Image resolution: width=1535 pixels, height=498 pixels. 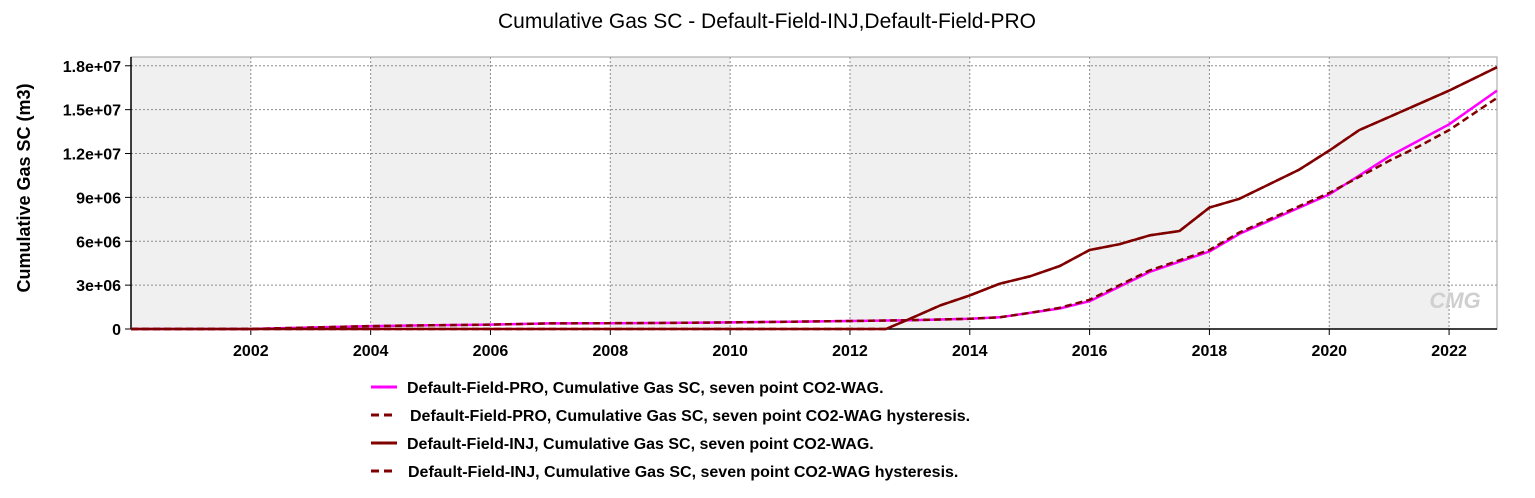 I want to click on cmg-watermark: CMG, so click(x=1454, y=300).